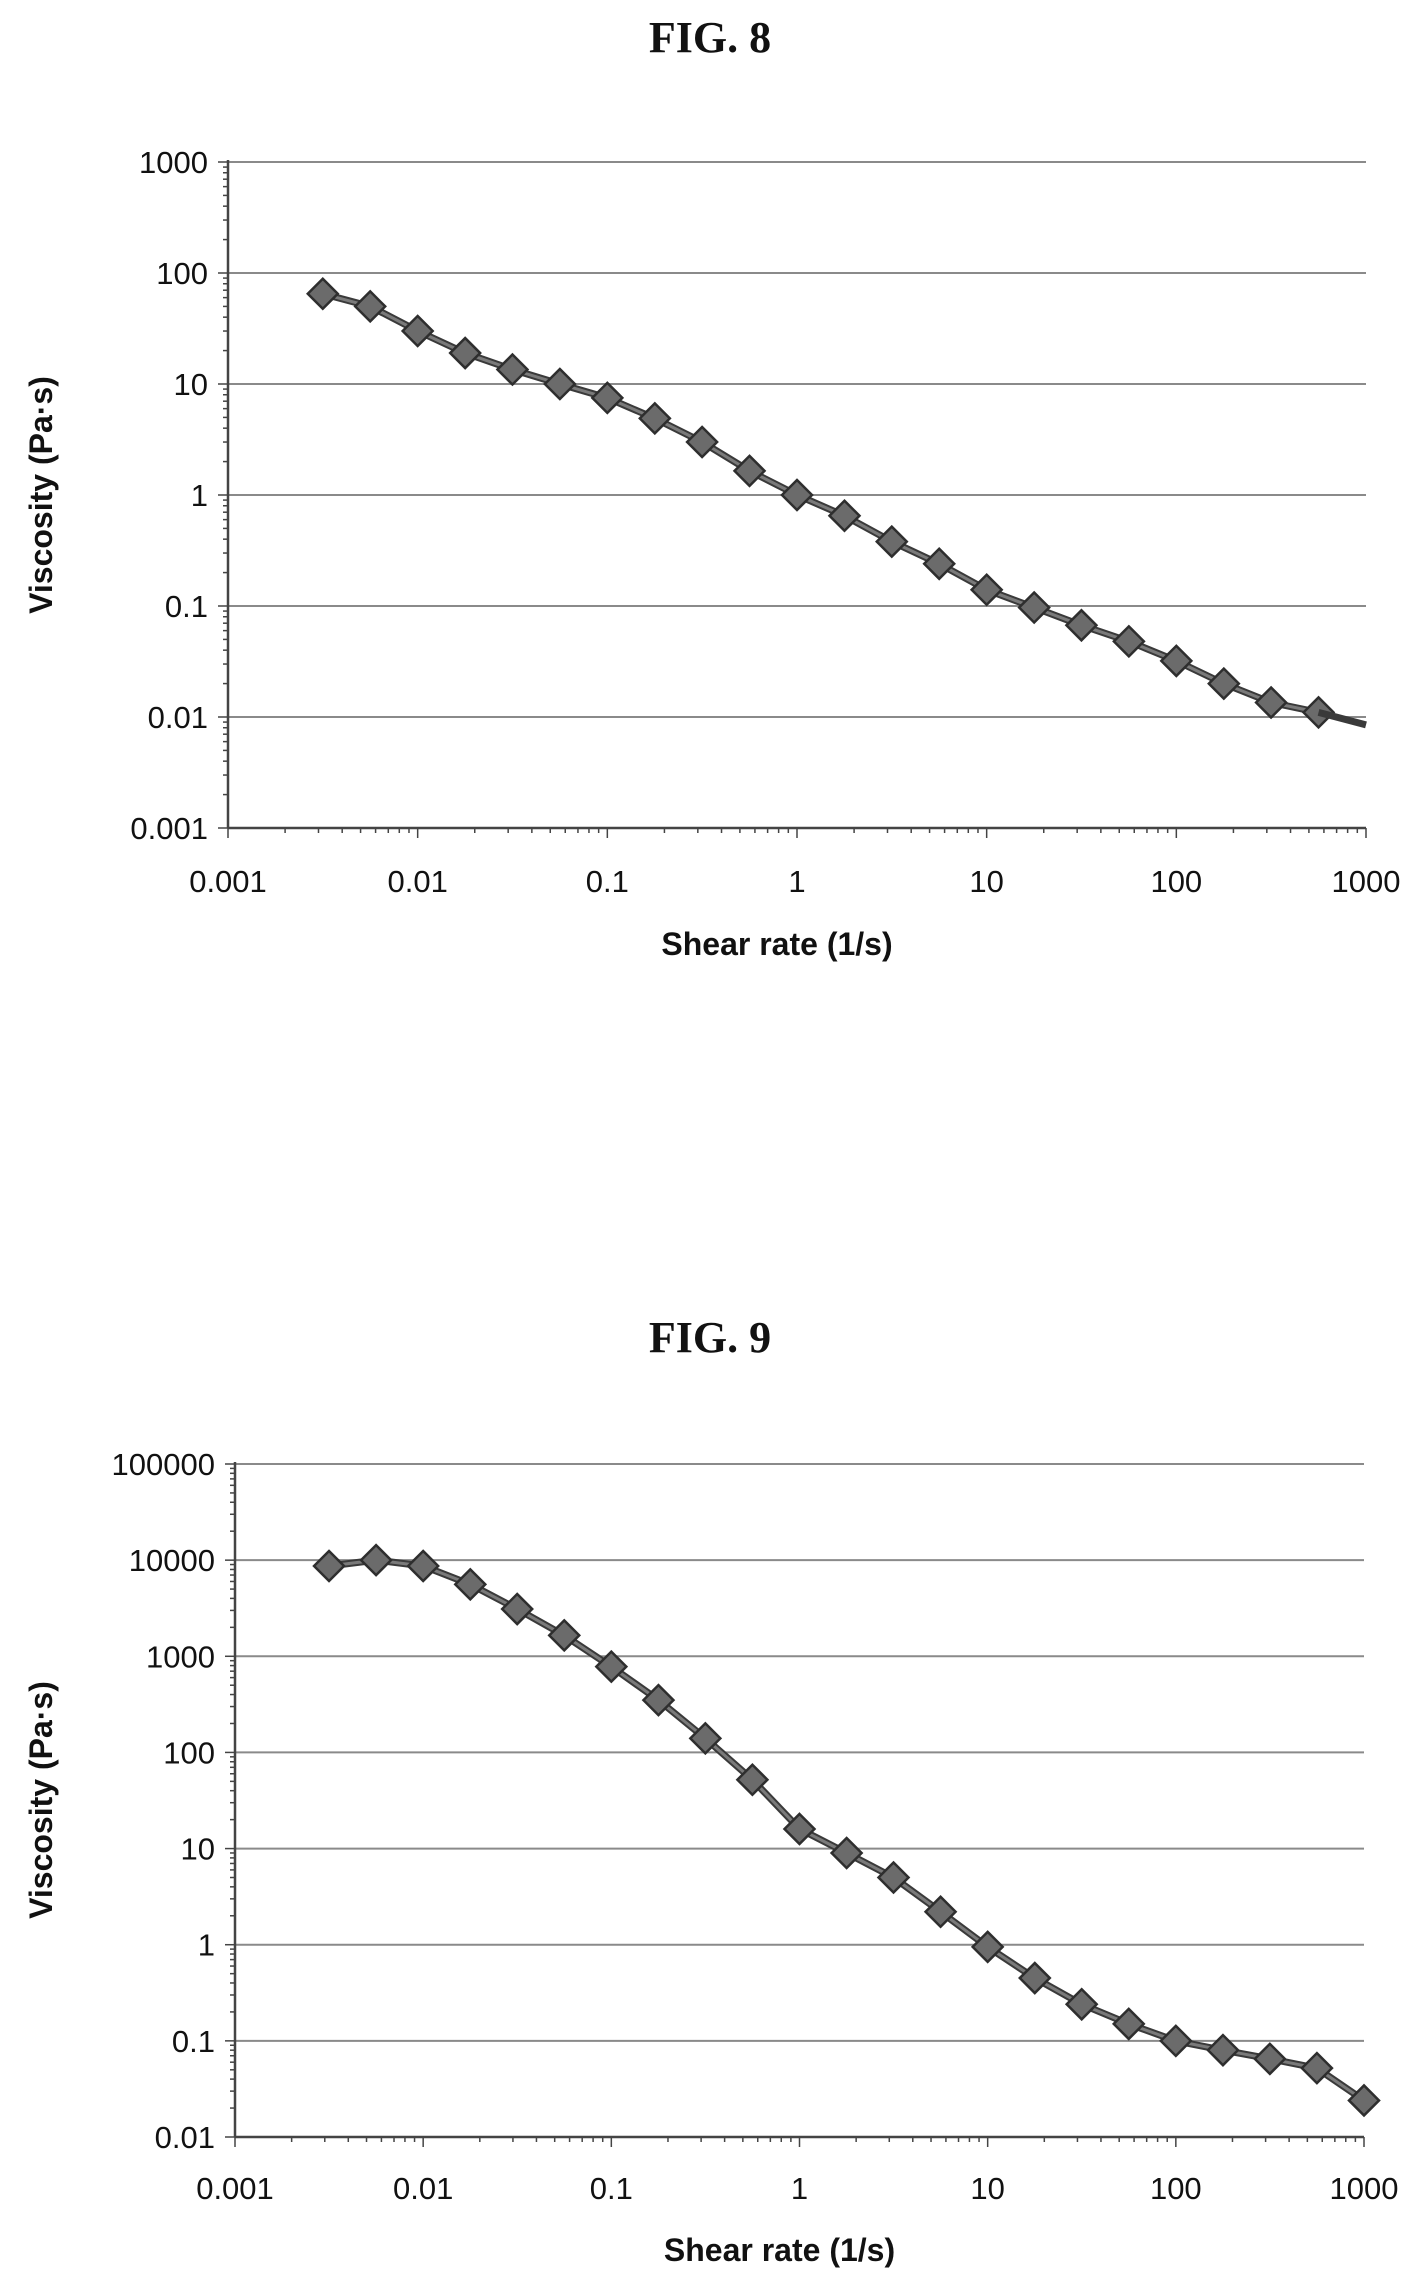 The image size is (1420, 2281). Describe the element at coordinates (820, 503) in the screenshot. I see `series-line-highlight` at that location.